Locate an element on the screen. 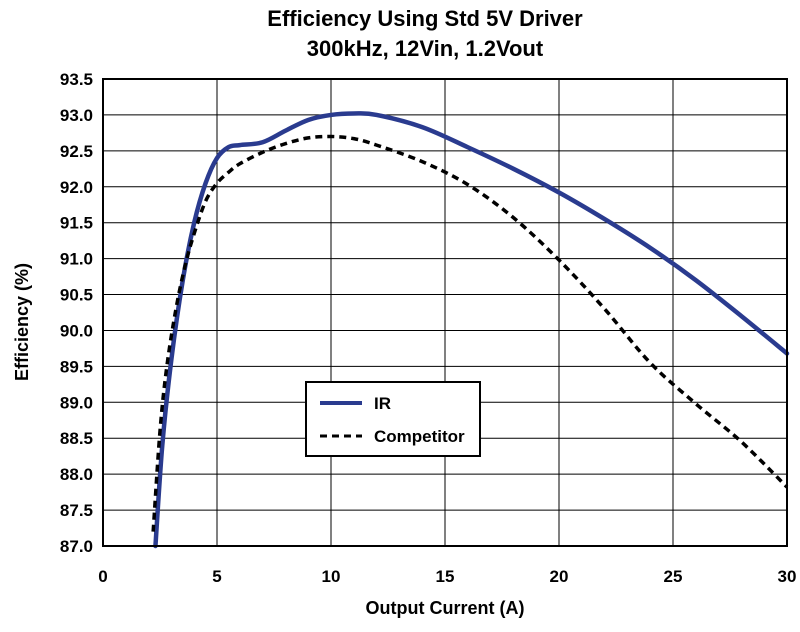  x-tick-label: 15 is located at coordinates (445, 576).